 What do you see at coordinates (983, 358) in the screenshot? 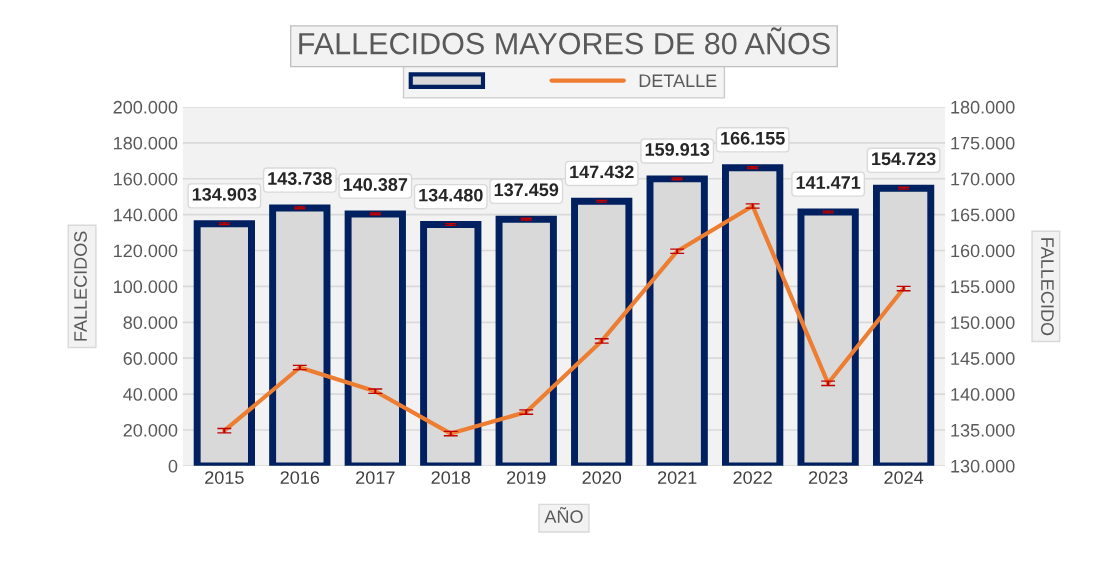
I see `y2-tick-label: 145.000` at bounding box center [983, 358].